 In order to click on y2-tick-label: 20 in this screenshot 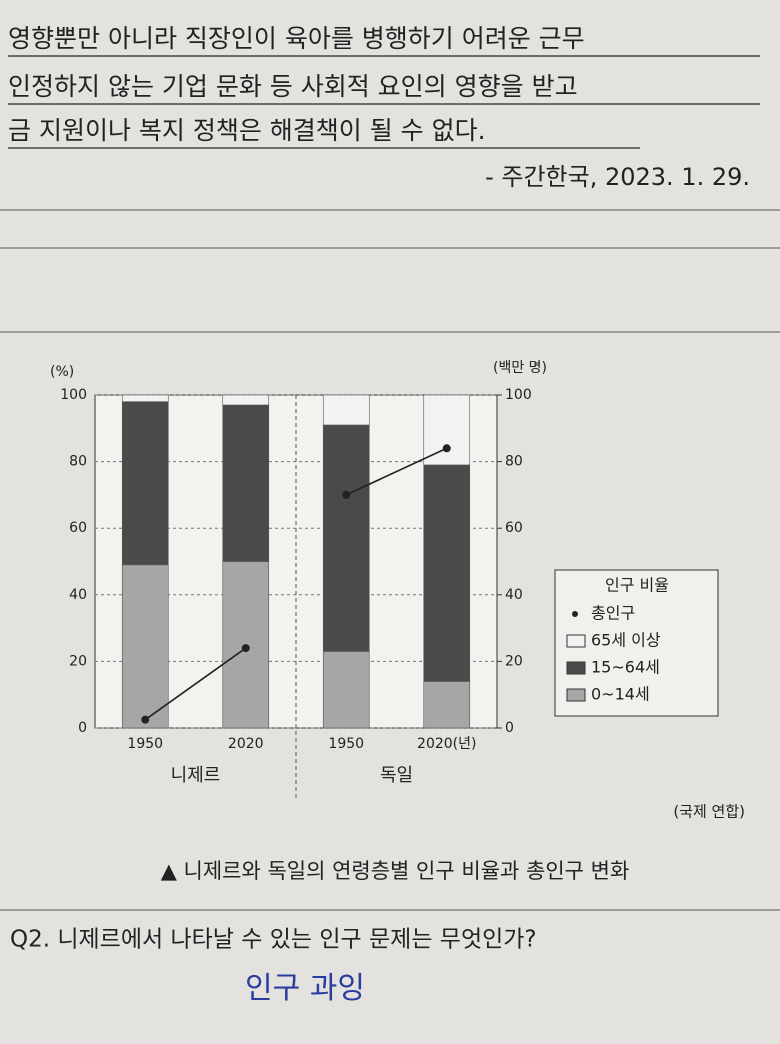, I will do `click(514, 661)`.